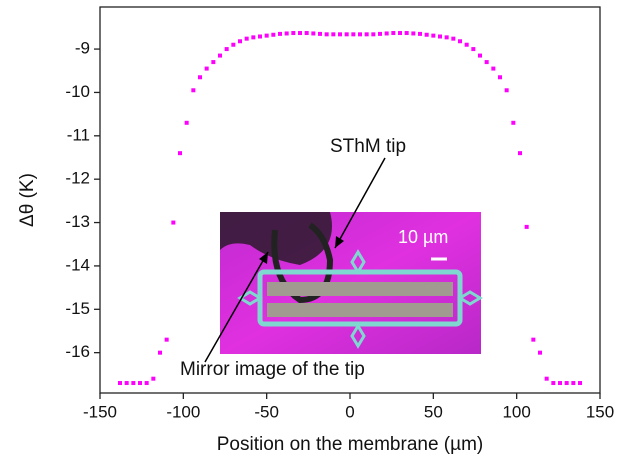 The width and height of the screenshot is (621, 466). I want to click on y-axis-label: Δθ (K), so click(27, 200).